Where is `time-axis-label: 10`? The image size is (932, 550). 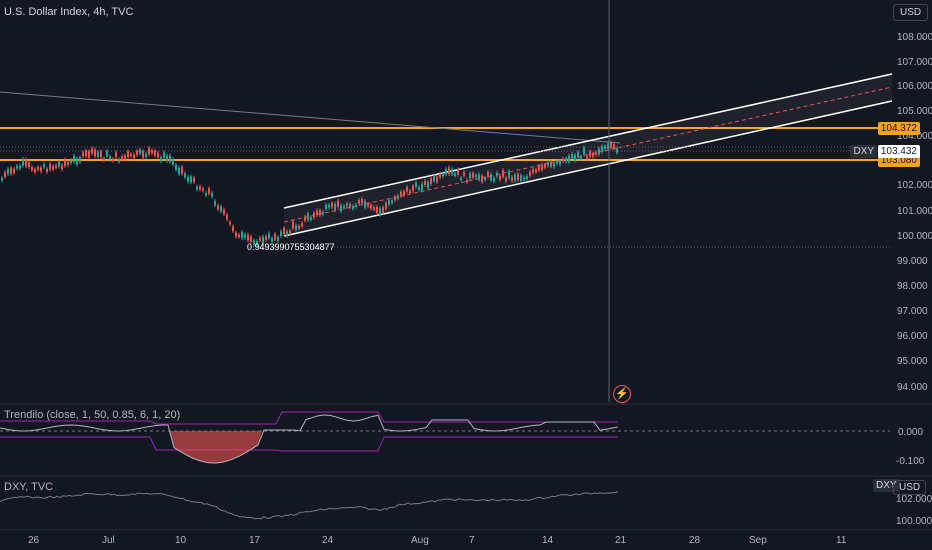 time-axis-label: 10 is located at coordinates (181, 540).